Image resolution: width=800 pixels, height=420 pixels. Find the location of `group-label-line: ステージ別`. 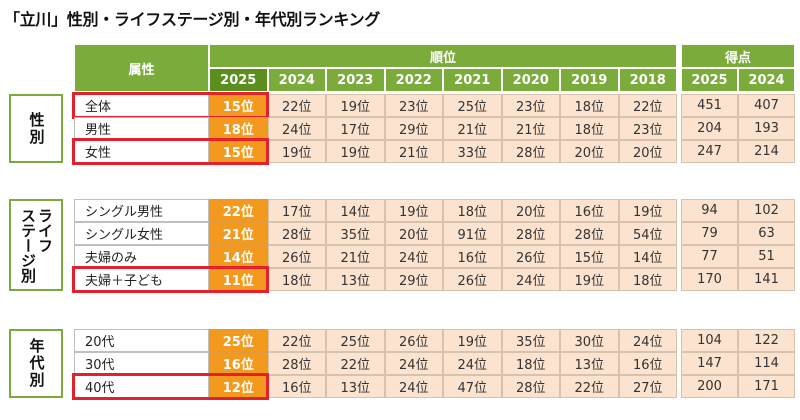

group-label-line: ステージ別 is located at coordinates (28, 245).